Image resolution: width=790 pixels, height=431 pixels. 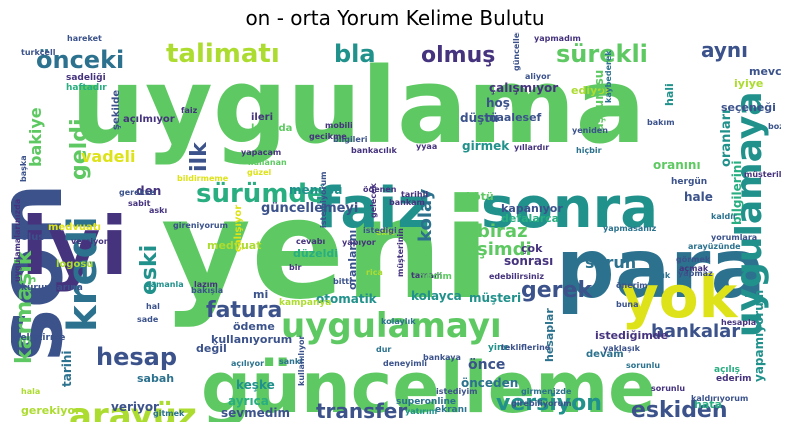 What do you see at coordinates (200, 225) in the screenshot?
I see `cloud-word: gireniyorum` at bounding box center [200, 225].